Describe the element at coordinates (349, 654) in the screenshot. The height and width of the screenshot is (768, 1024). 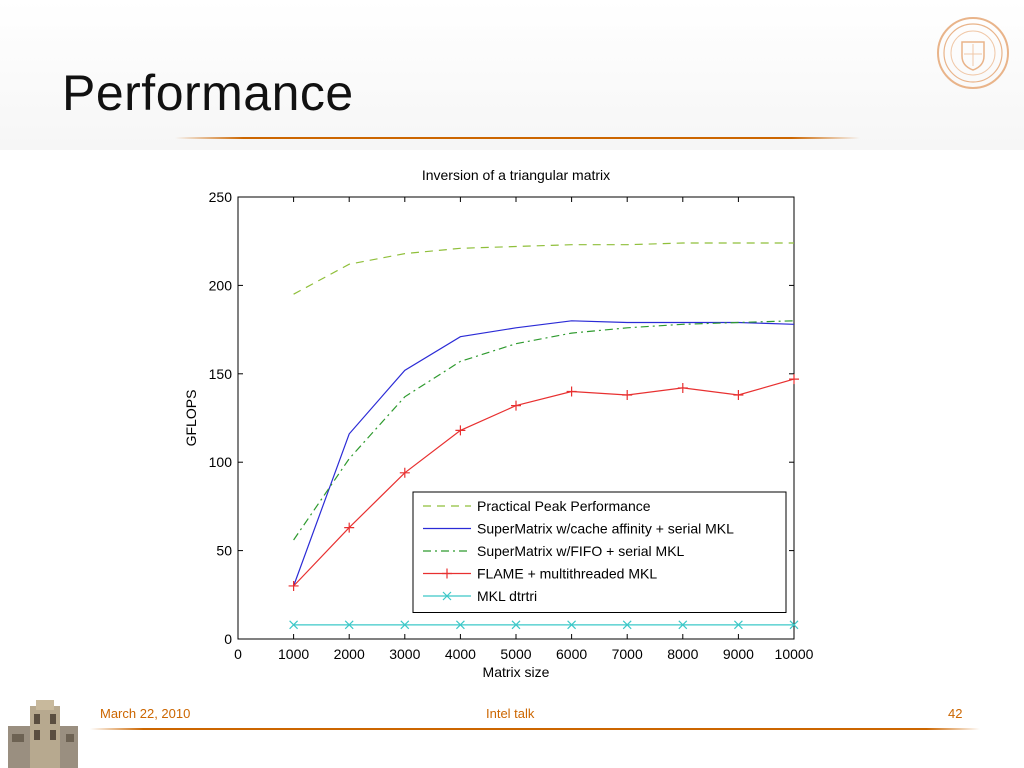
I see `x-tick-label: 2000` at that location.